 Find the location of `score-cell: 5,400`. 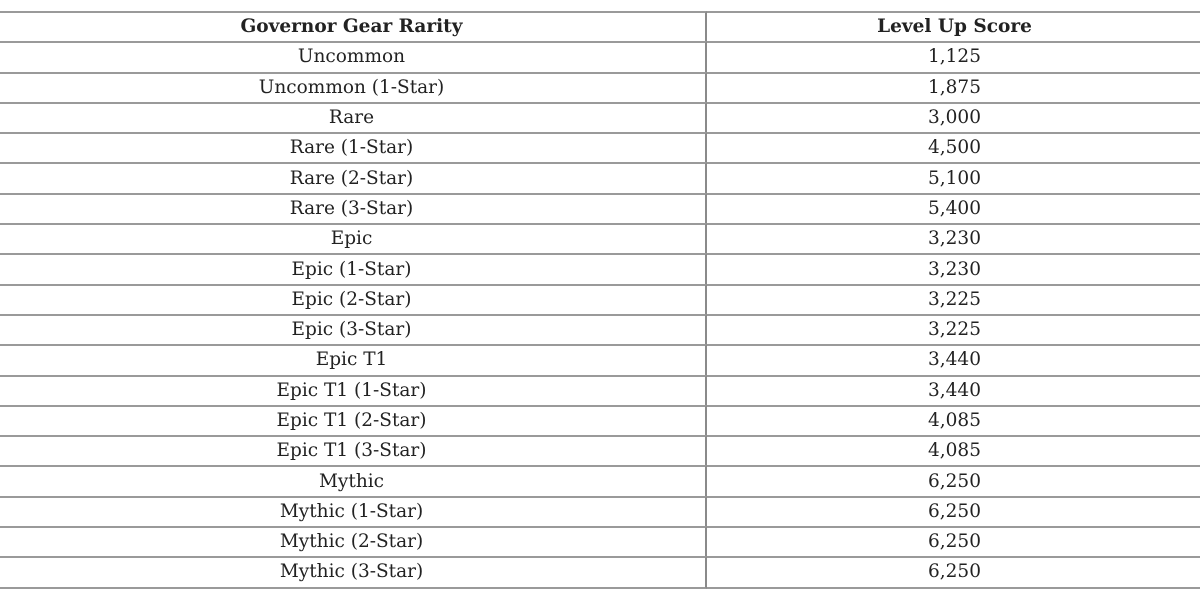

score-cell: 5,400 is located at coordinates (953, 207).